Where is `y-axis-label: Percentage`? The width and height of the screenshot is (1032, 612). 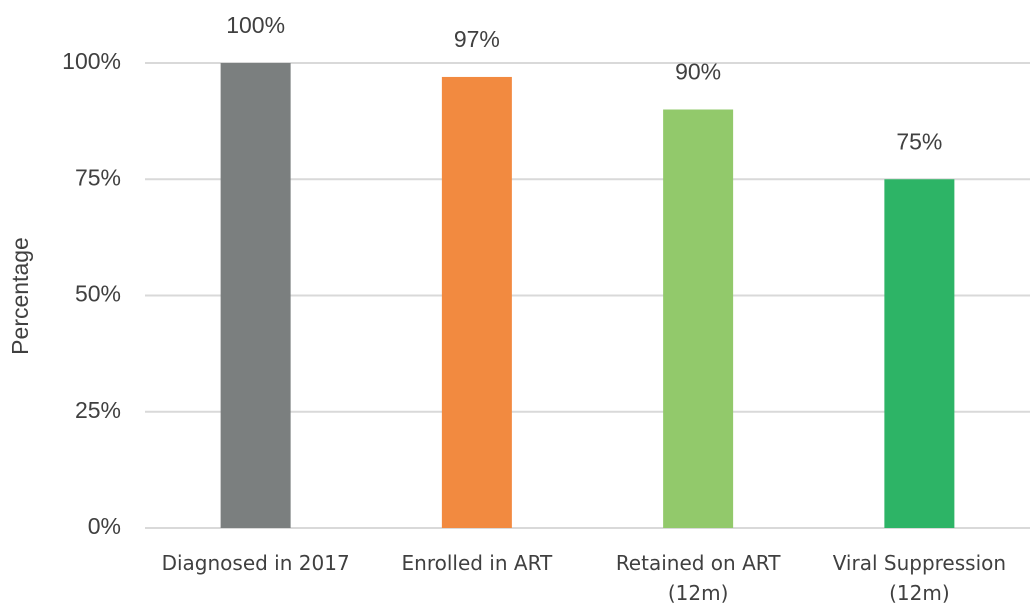 y-axis-label: Percentage is located at coordinates (20, 296).